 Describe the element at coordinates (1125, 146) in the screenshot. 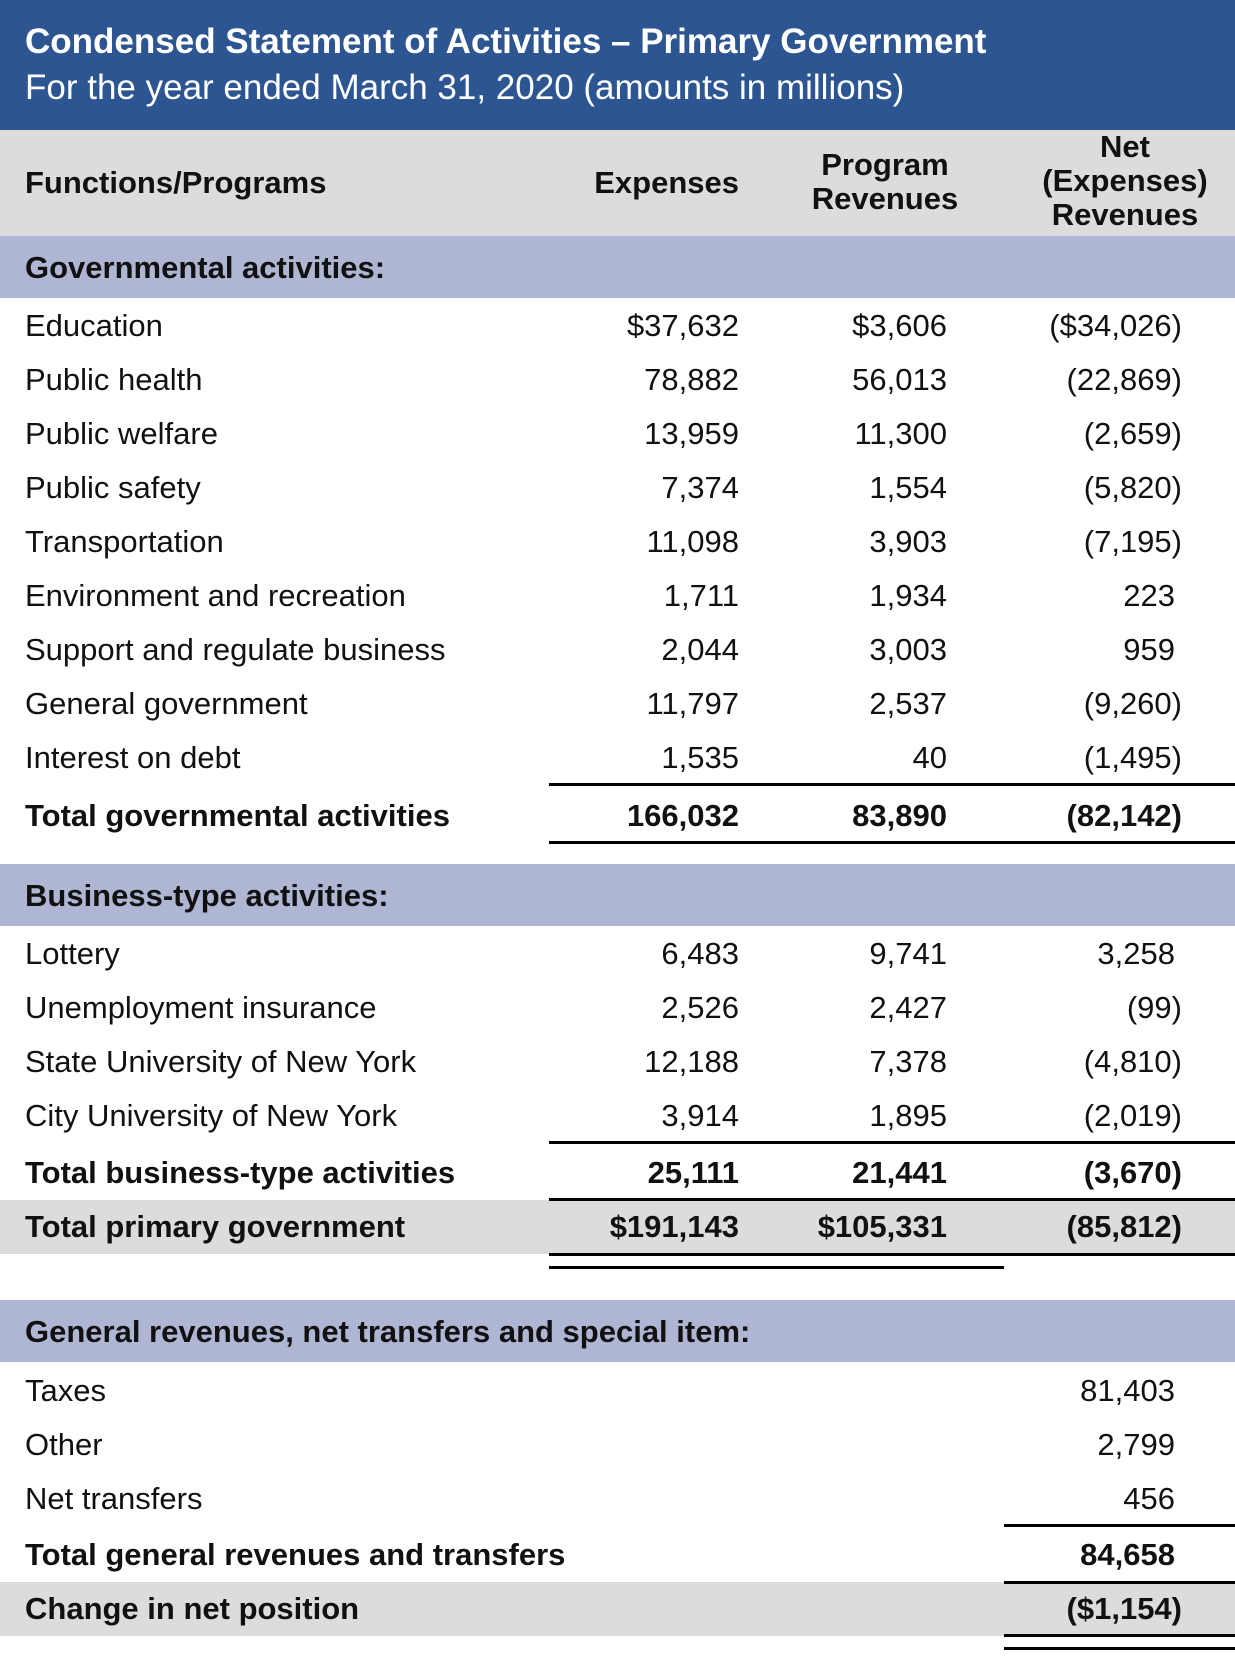

I see `col-net-line1: Net` at that location.